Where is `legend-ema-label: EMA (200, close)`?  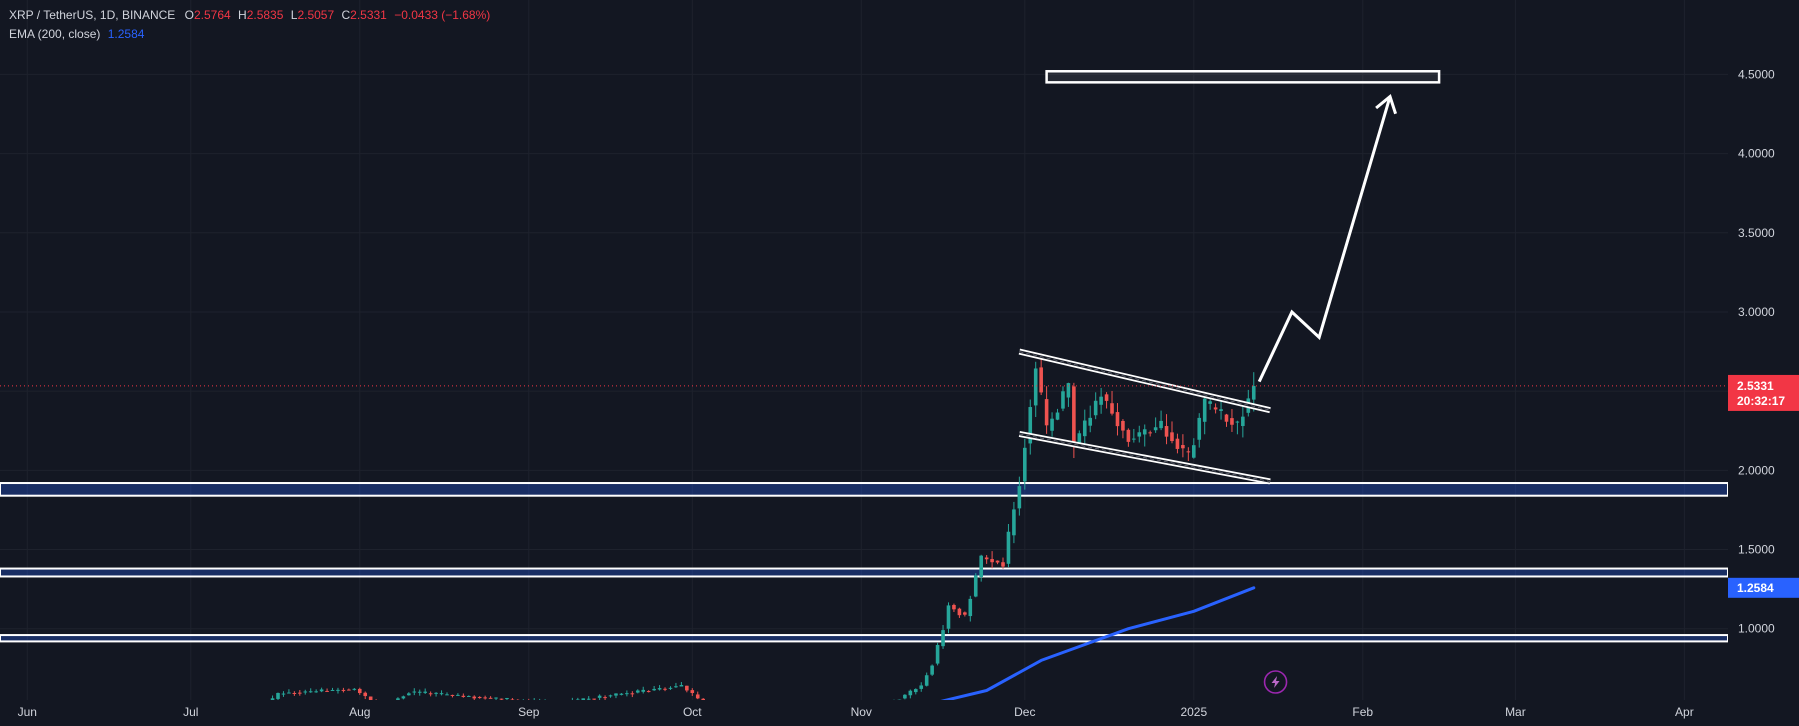 legend-ema-label: EMA (200, close) is located at coordinates (55, 34).